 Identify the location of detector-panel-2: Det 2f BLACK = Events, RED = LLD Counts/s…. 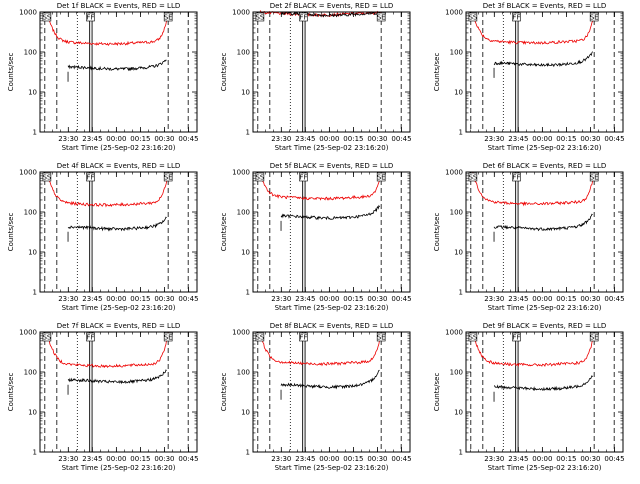
(316, 77).